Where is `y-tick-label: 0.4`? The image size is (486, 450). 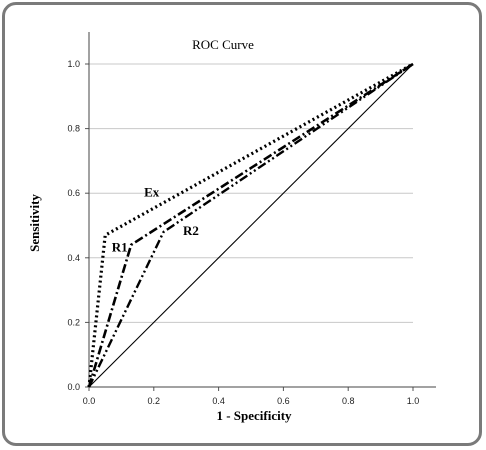
y-tick-label: 0.4 is located at coordinates (73, 258).